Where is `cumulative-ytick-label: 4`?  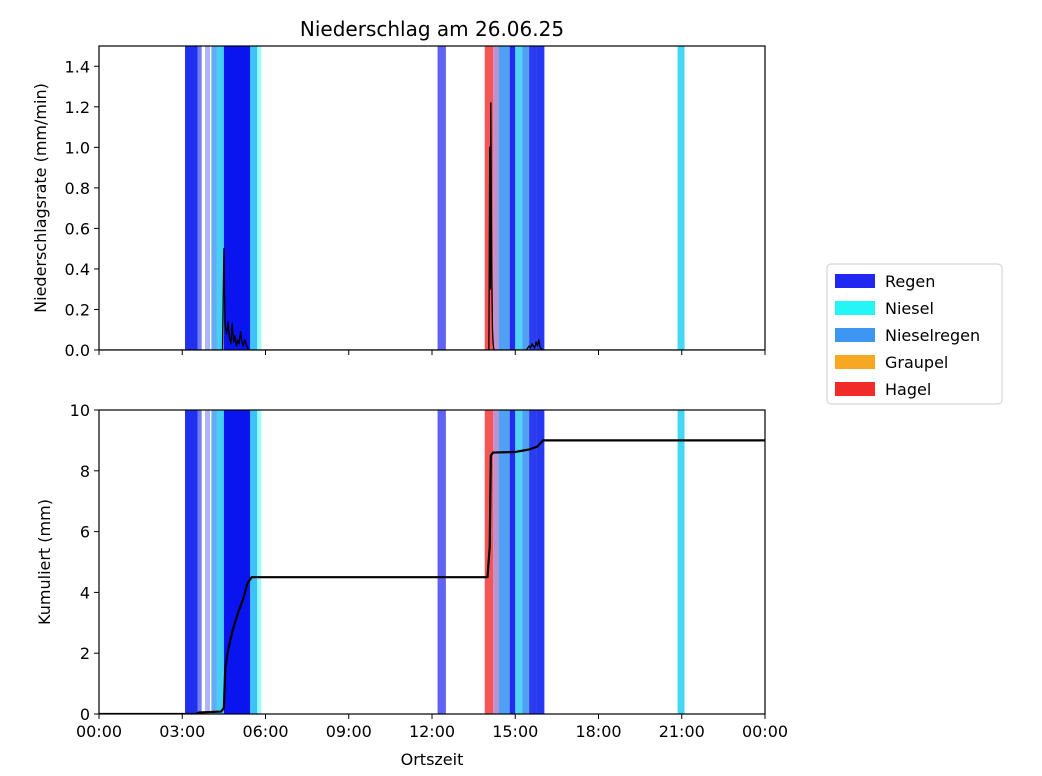 cumulative-ytick-label: 4 is located at coordinates (85, 592).